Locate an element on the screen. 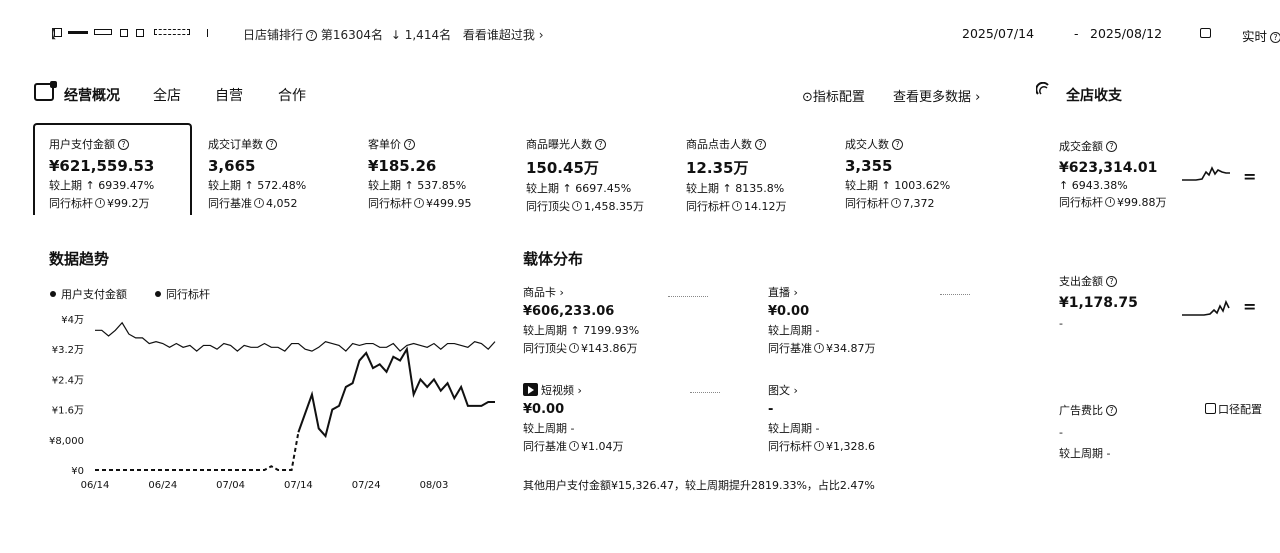  dist-card-video: 短视频 › ¥0.00 较上周期 - 同行基准 ¥1.04万 is located at coordinates (573, 418).